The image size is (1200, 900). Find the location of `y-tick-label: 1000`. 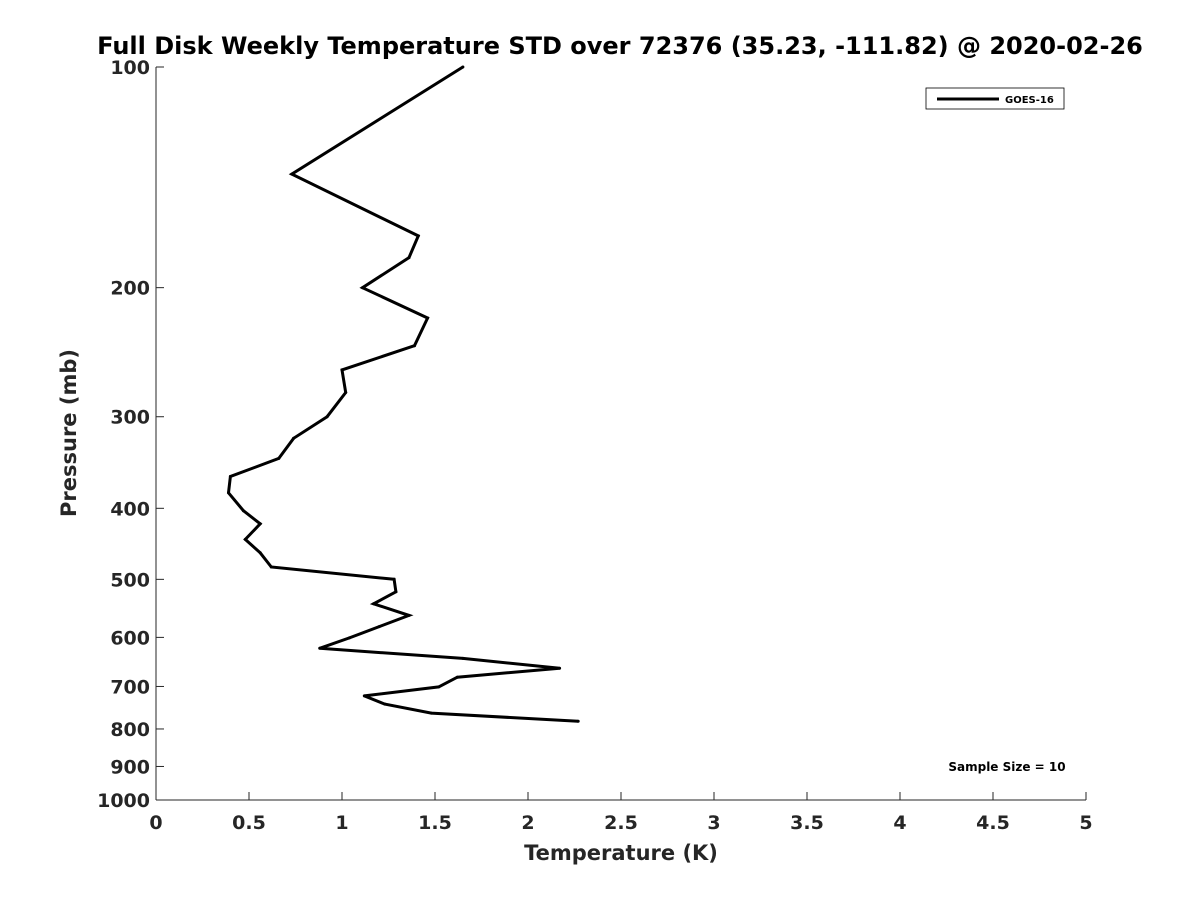

y-tick-label: 1000 is located at coordinates (123, 801).